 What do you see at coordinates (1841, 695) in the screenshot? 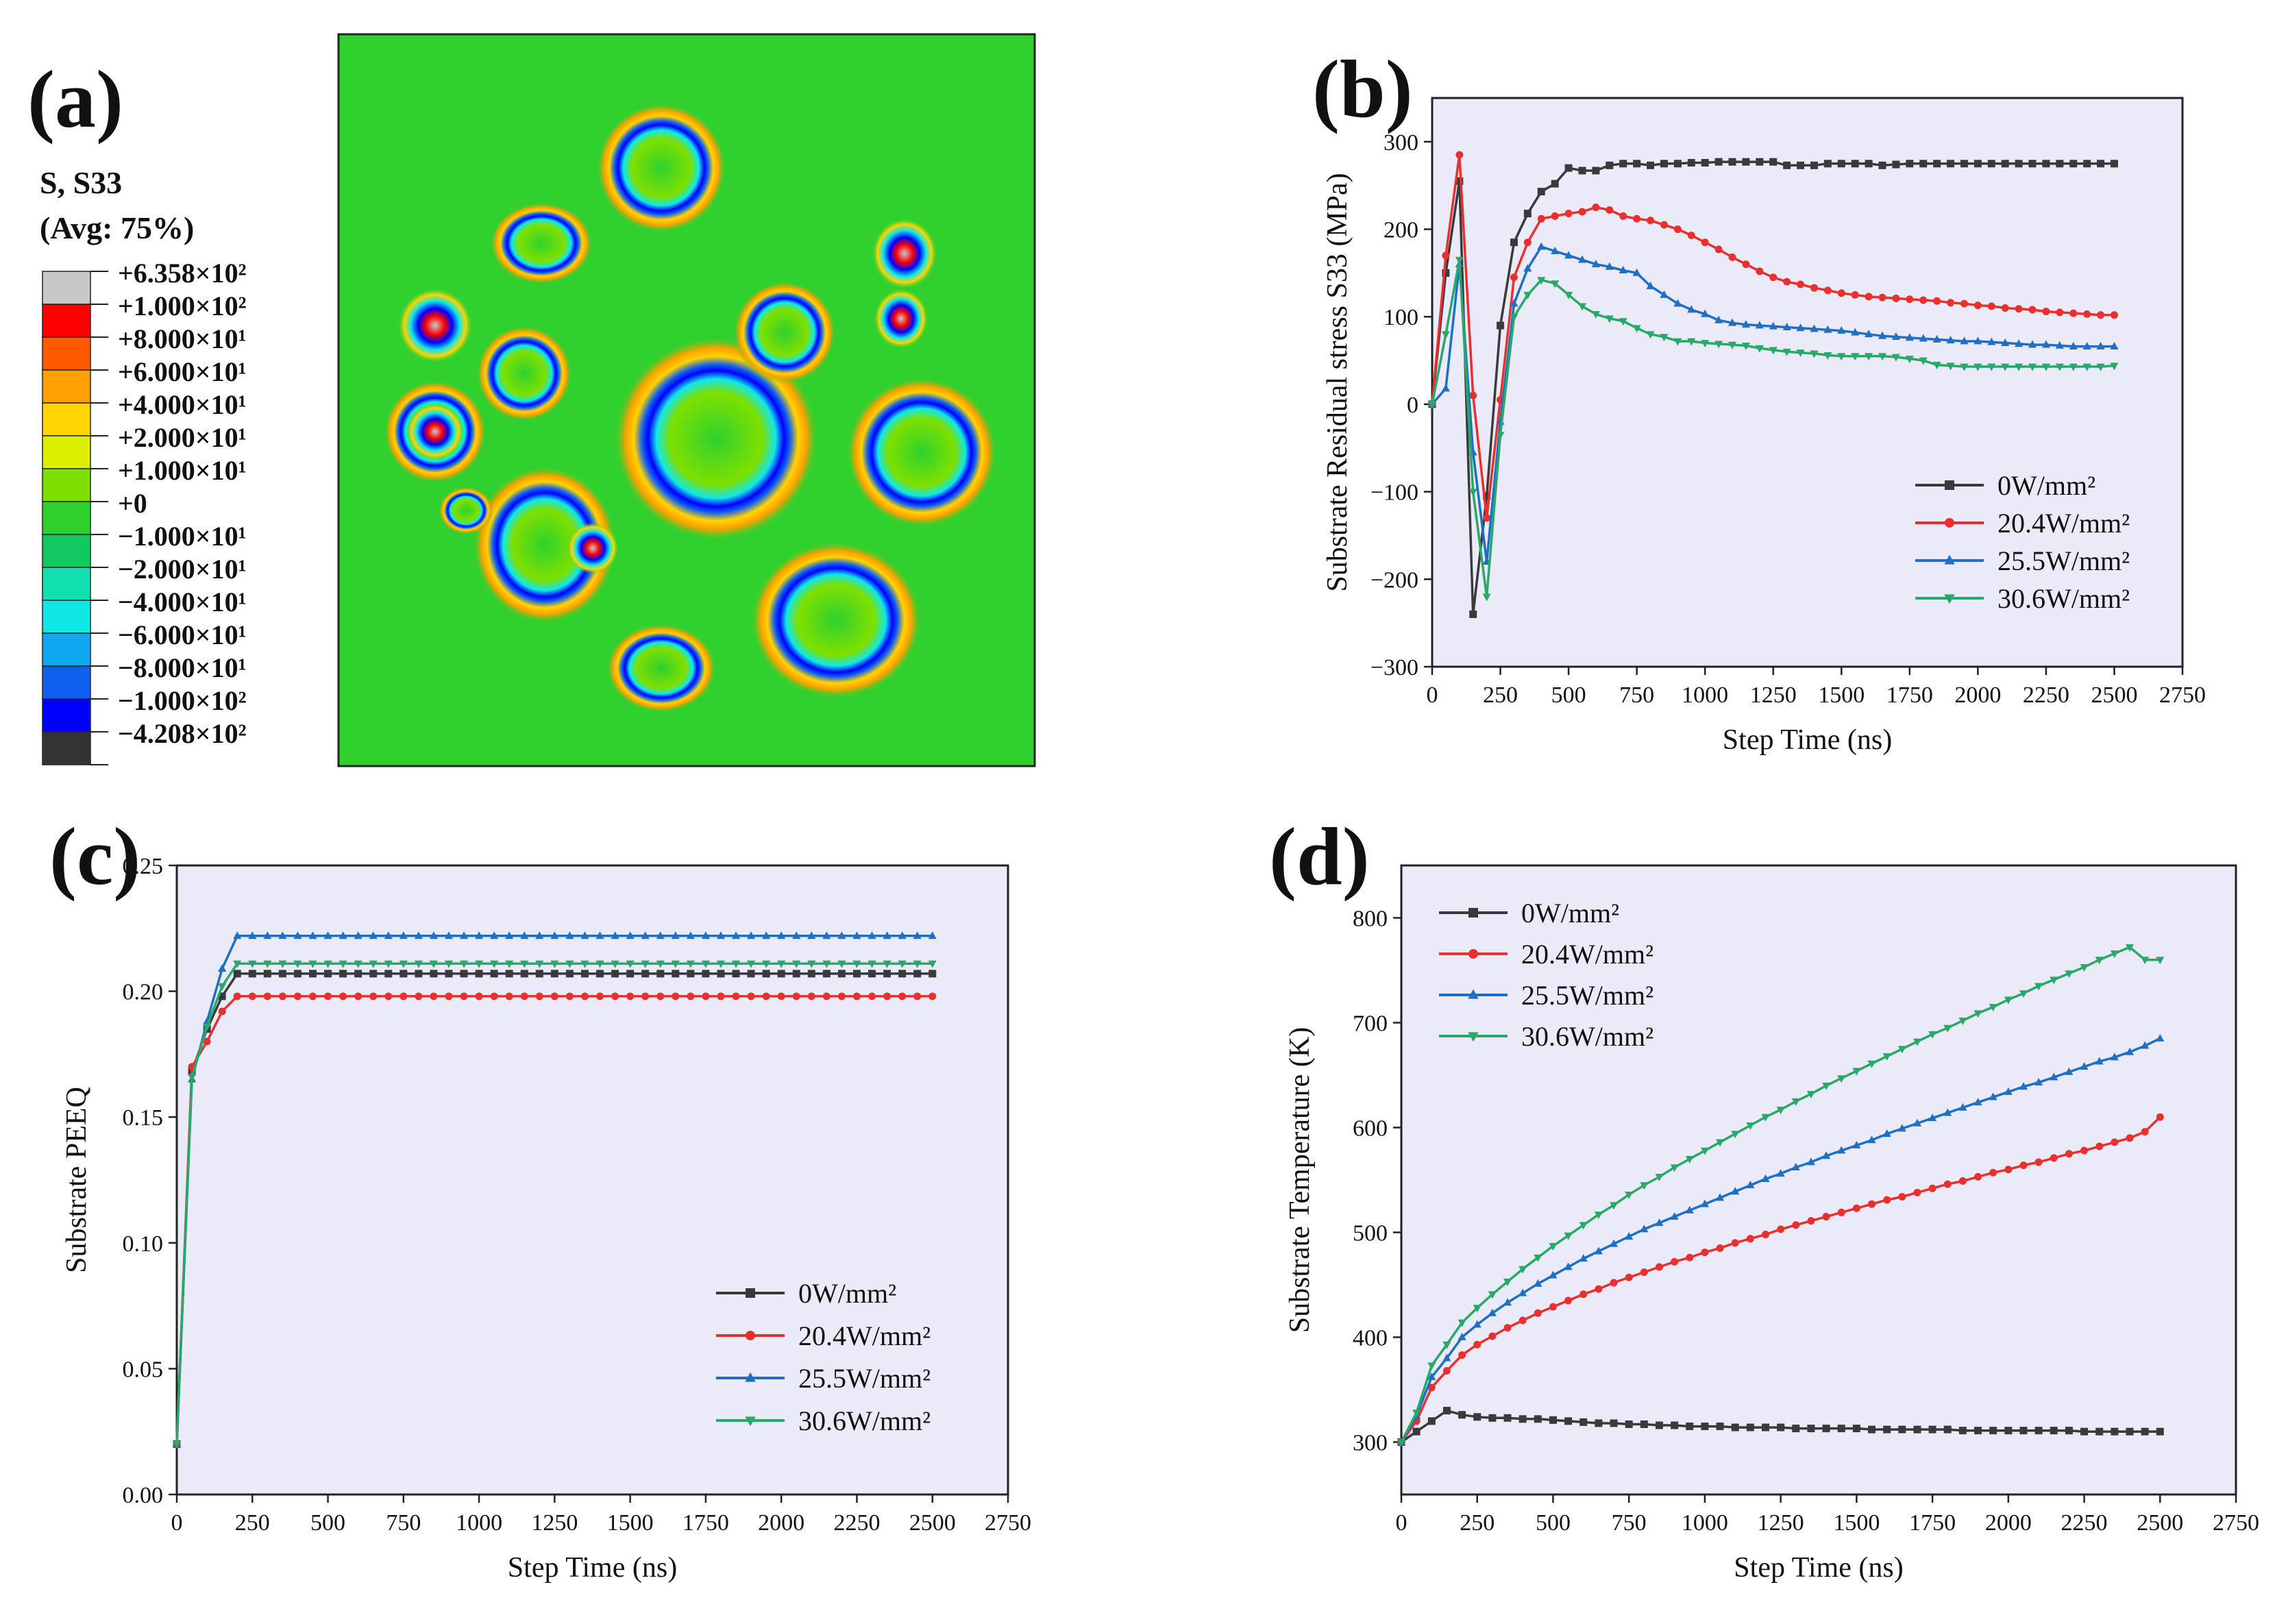
I see `x-tick-label: 1500` at bounding box center [1841, 695].